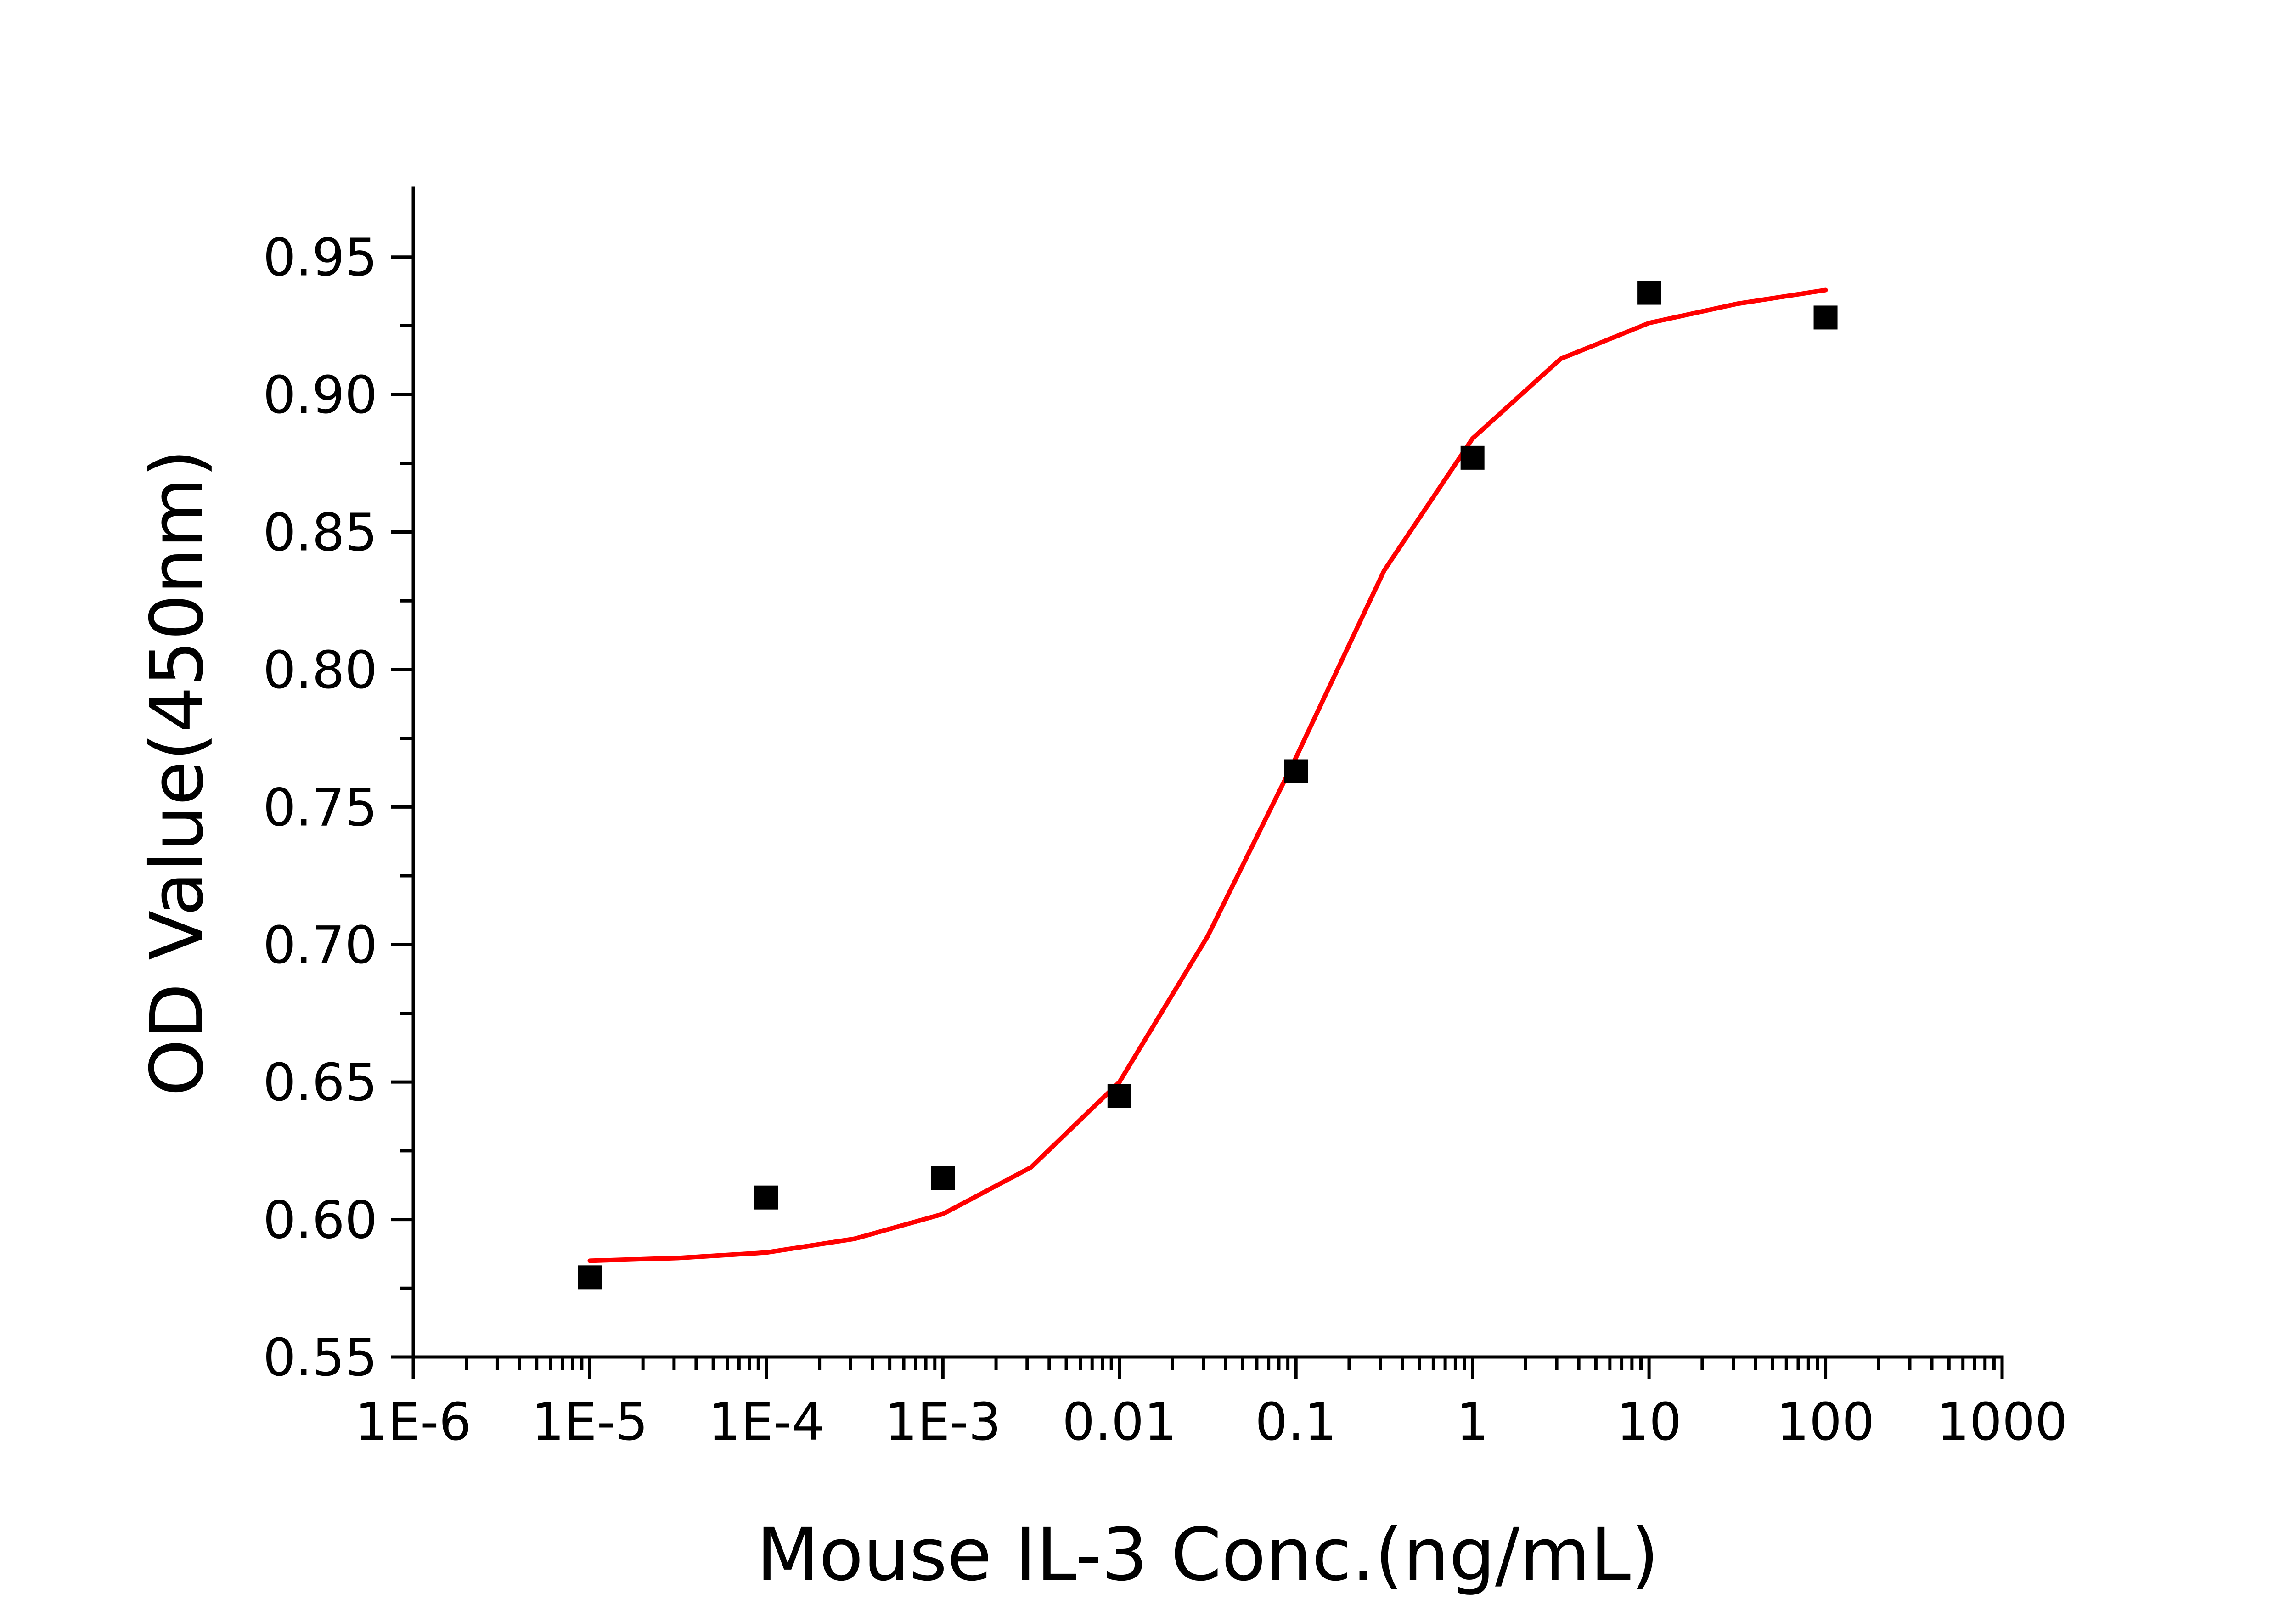 This screenshot has width=2296, height=1605. I want to click on y-tick-label: 0.85, so click(320, 533).